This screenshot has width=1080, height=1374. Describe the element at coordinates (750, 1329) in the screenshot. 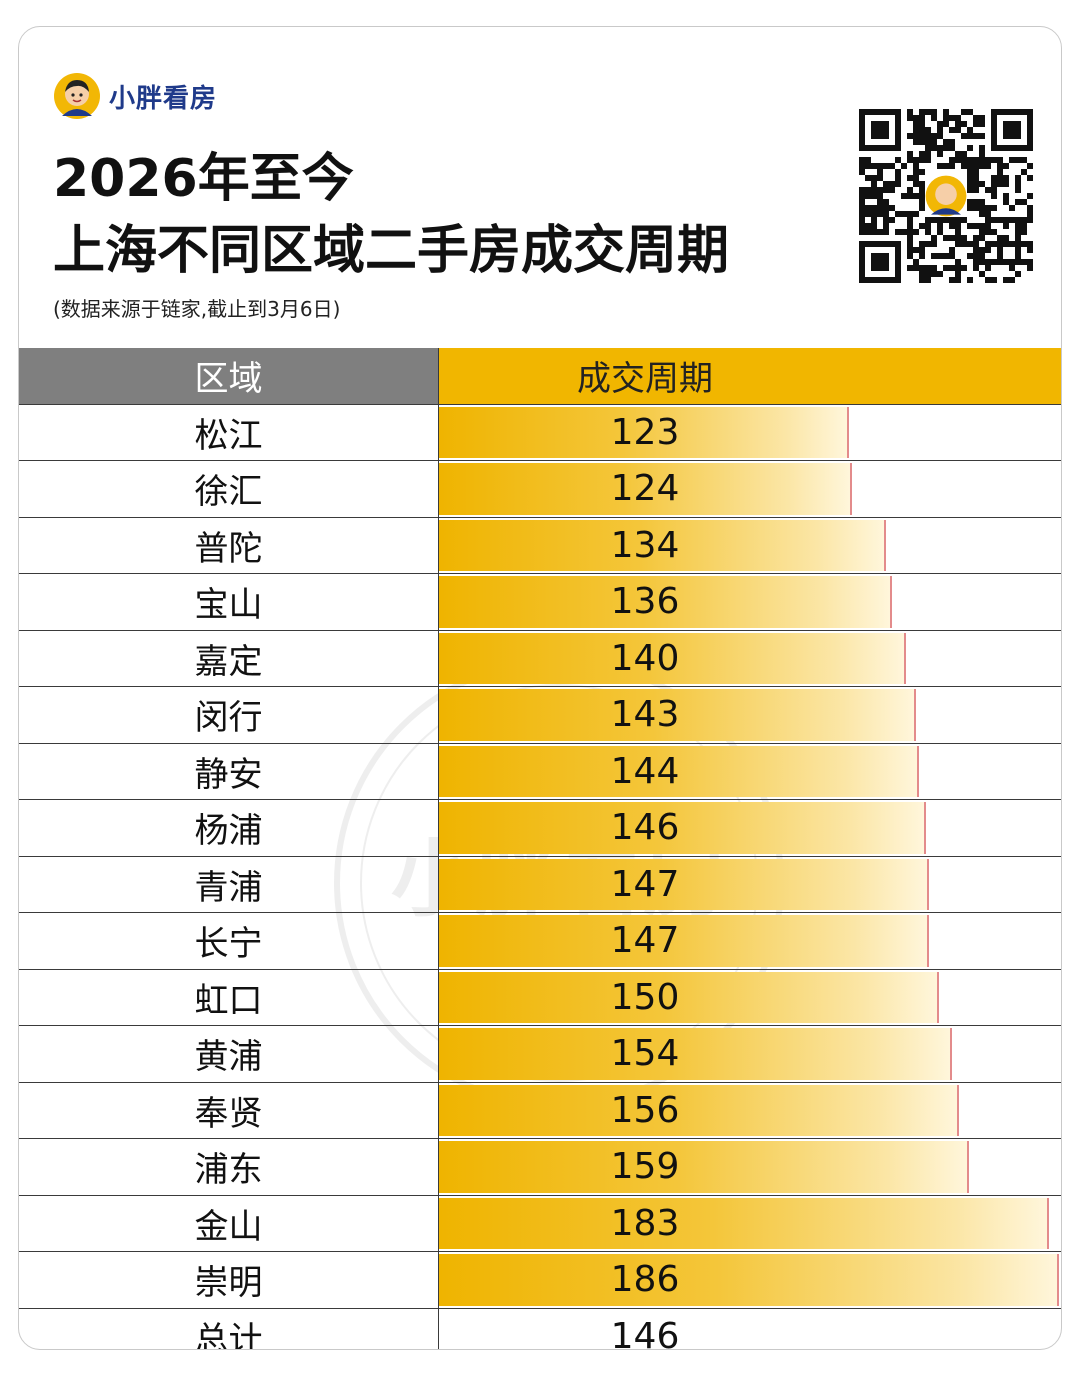

I see `total-cell: 146` at that location.